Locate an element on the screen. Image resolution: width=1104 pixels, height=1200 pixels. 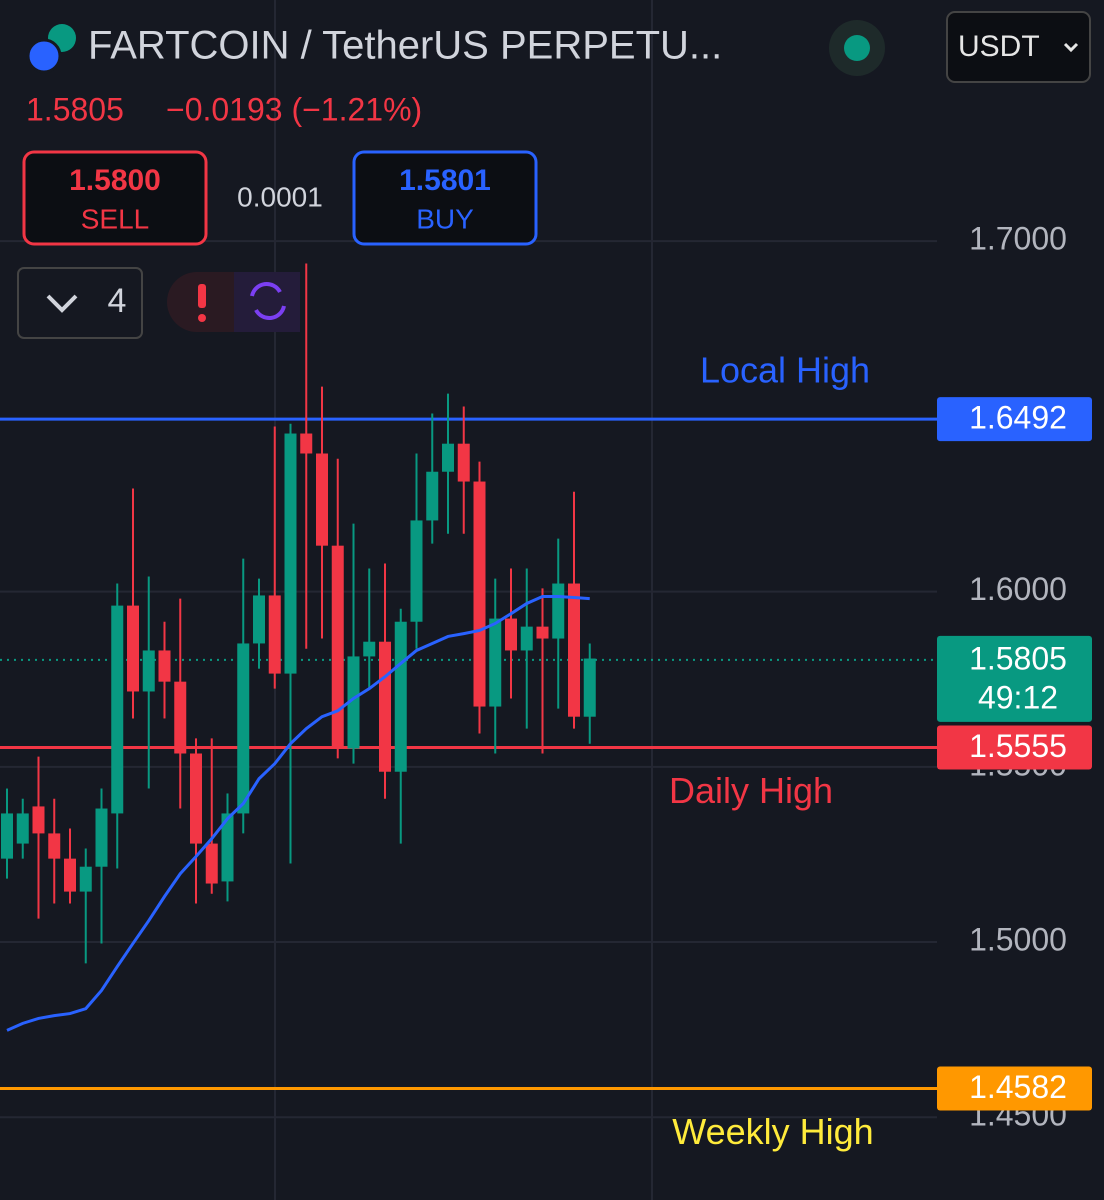
level-price: 1.4582 is located at coordinates (1018, 1087).